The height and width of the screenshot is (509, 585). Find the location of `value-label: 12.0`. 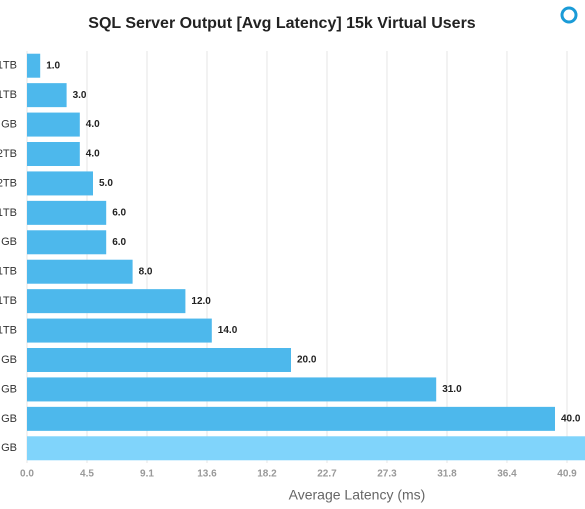

value-label: 12.0 is located at coordinates (201, 301).